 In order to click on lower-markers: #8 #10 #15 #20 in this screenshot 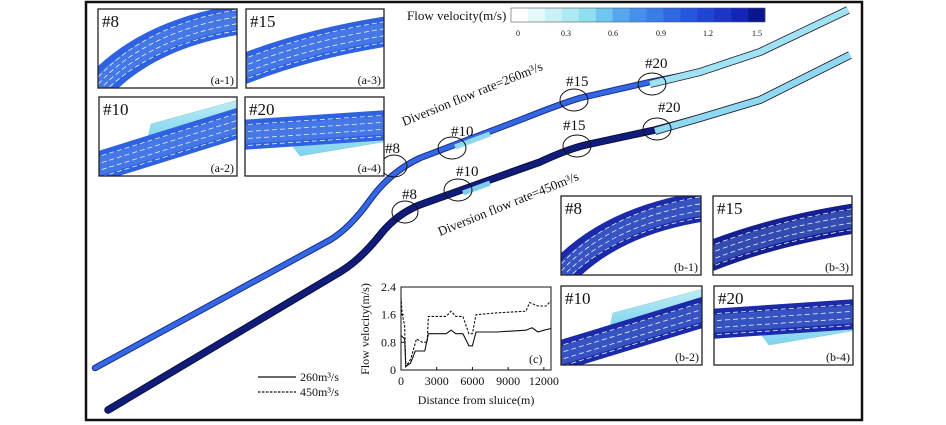, I will do `click(536, 162)`.